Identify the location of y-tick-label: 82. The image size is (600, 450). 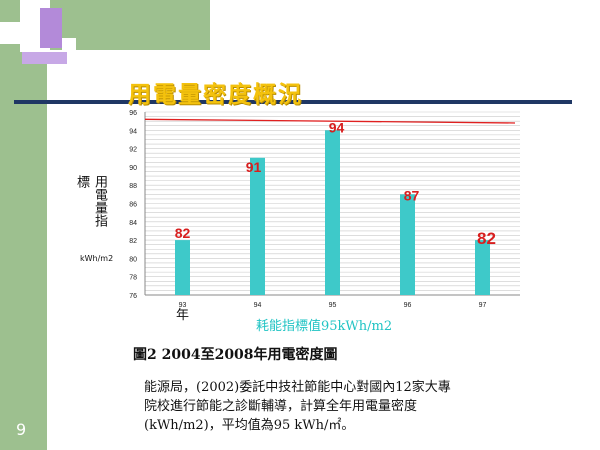
(133, 241).